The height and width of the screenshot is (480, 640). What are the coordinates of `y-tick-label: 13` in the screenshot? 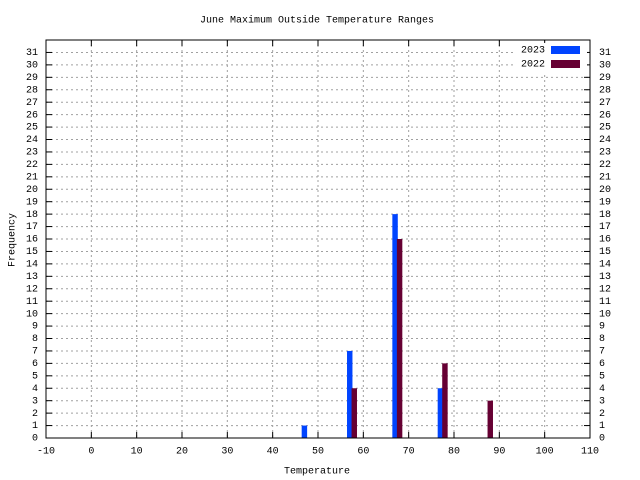 It's located at (32, 277).